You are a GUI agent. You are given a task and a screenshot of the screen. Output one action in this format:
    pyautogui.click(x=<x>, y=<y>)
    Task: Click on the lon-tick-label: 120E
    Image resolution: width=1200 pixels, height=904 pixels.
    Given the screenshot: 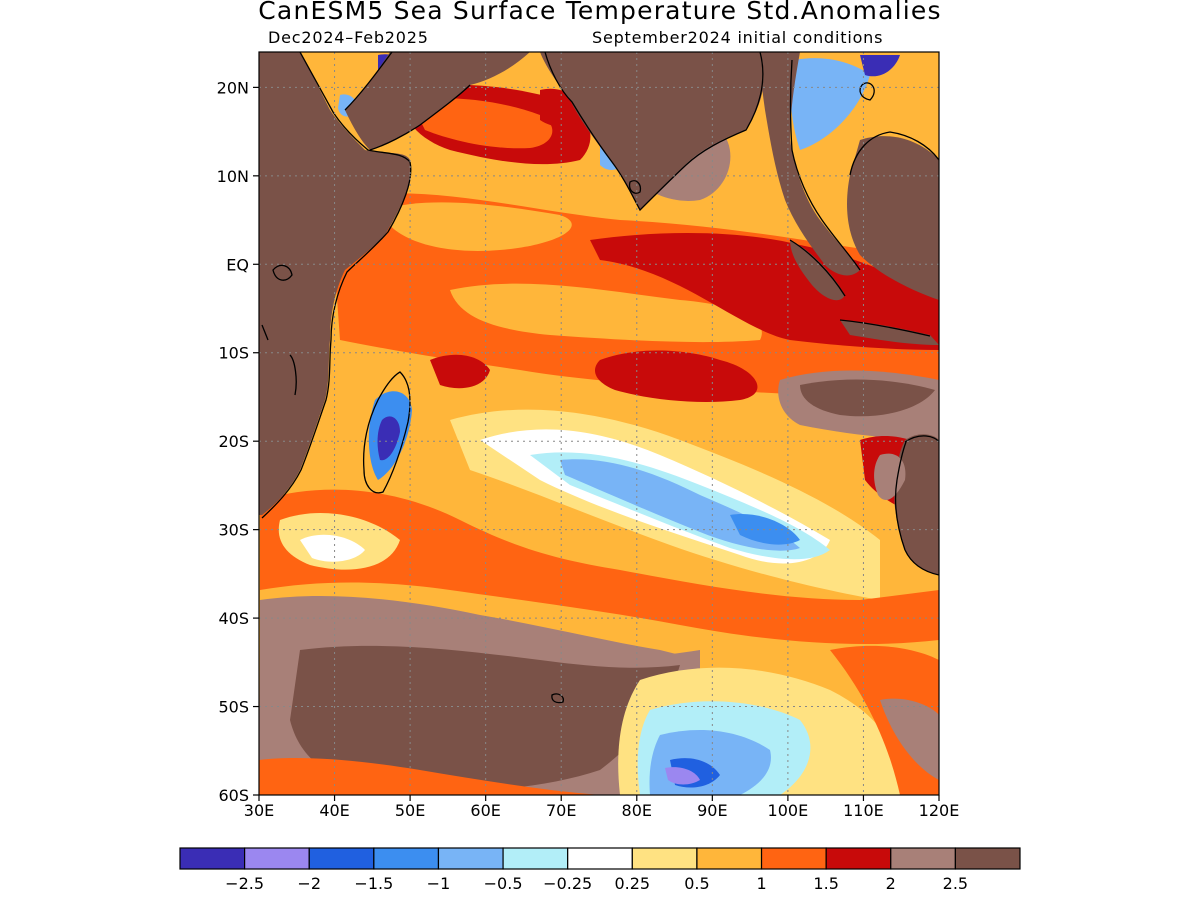 What is the action you would take?
    pyautogui.click(x=939, y=810)
    